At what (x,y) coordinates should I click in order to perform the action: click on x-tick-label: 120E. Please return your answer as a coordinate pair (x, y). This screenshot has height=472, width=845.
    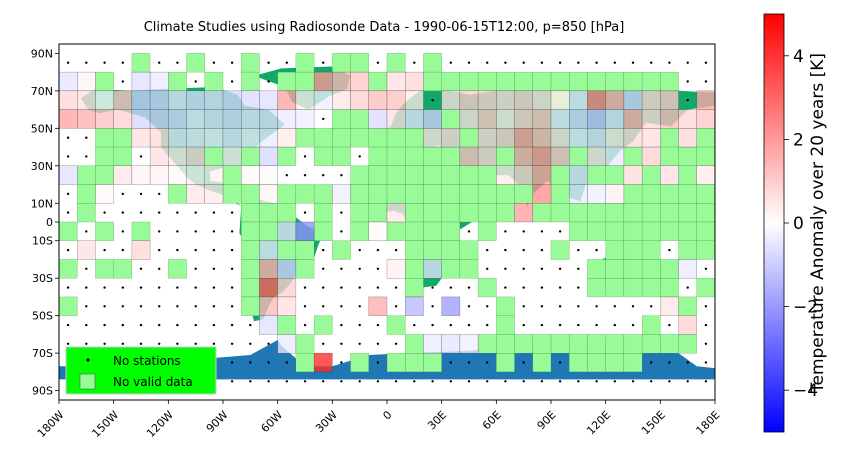
    Looking at the image, I should click on (598, 422).